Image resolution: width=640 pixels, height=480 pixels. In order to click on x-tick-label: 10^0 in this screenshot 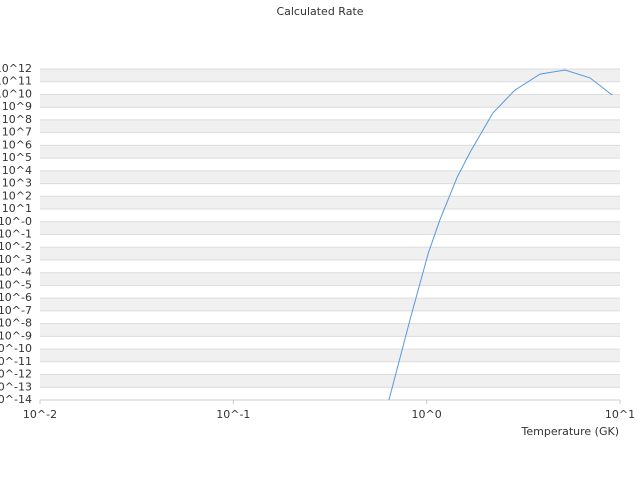, I will do `click(427, 414)`.